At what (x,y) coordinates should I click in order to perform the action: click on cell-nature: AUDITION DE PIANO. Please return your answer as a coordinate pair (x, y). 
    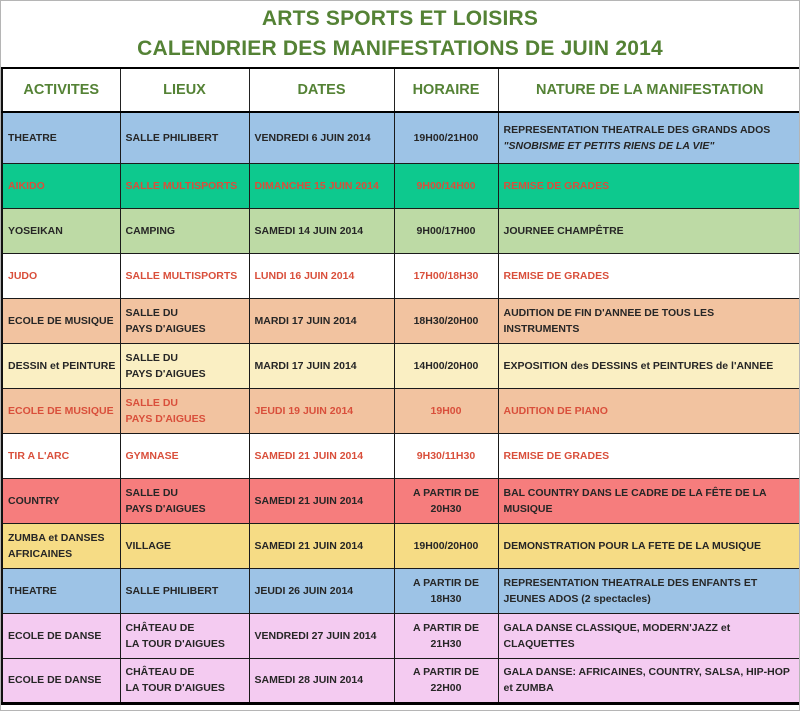
    Looking at the image, I should click on (648, 410).